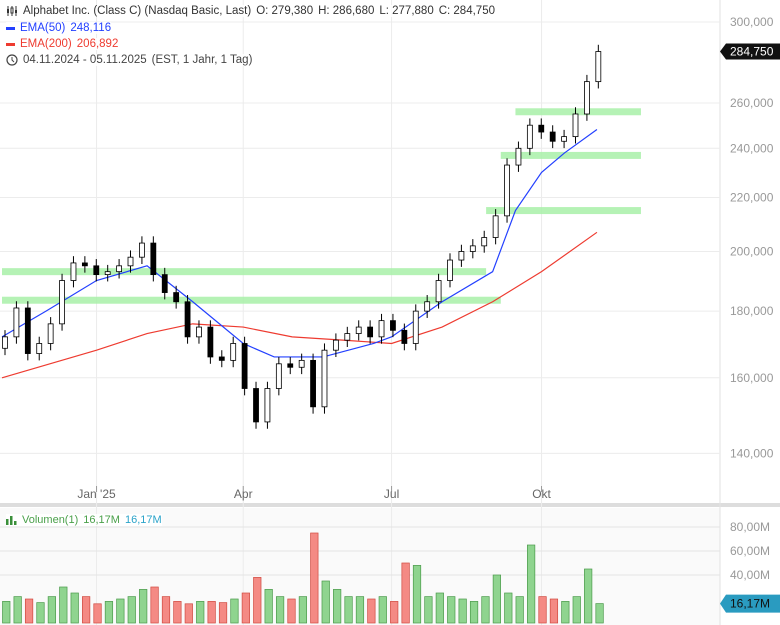 This screenshot has height=625, width=780. What do you see at coordinates (752, 378) in the screenshot?
I see `y-tick-label: 160,000` at bounding box center [752, 378].